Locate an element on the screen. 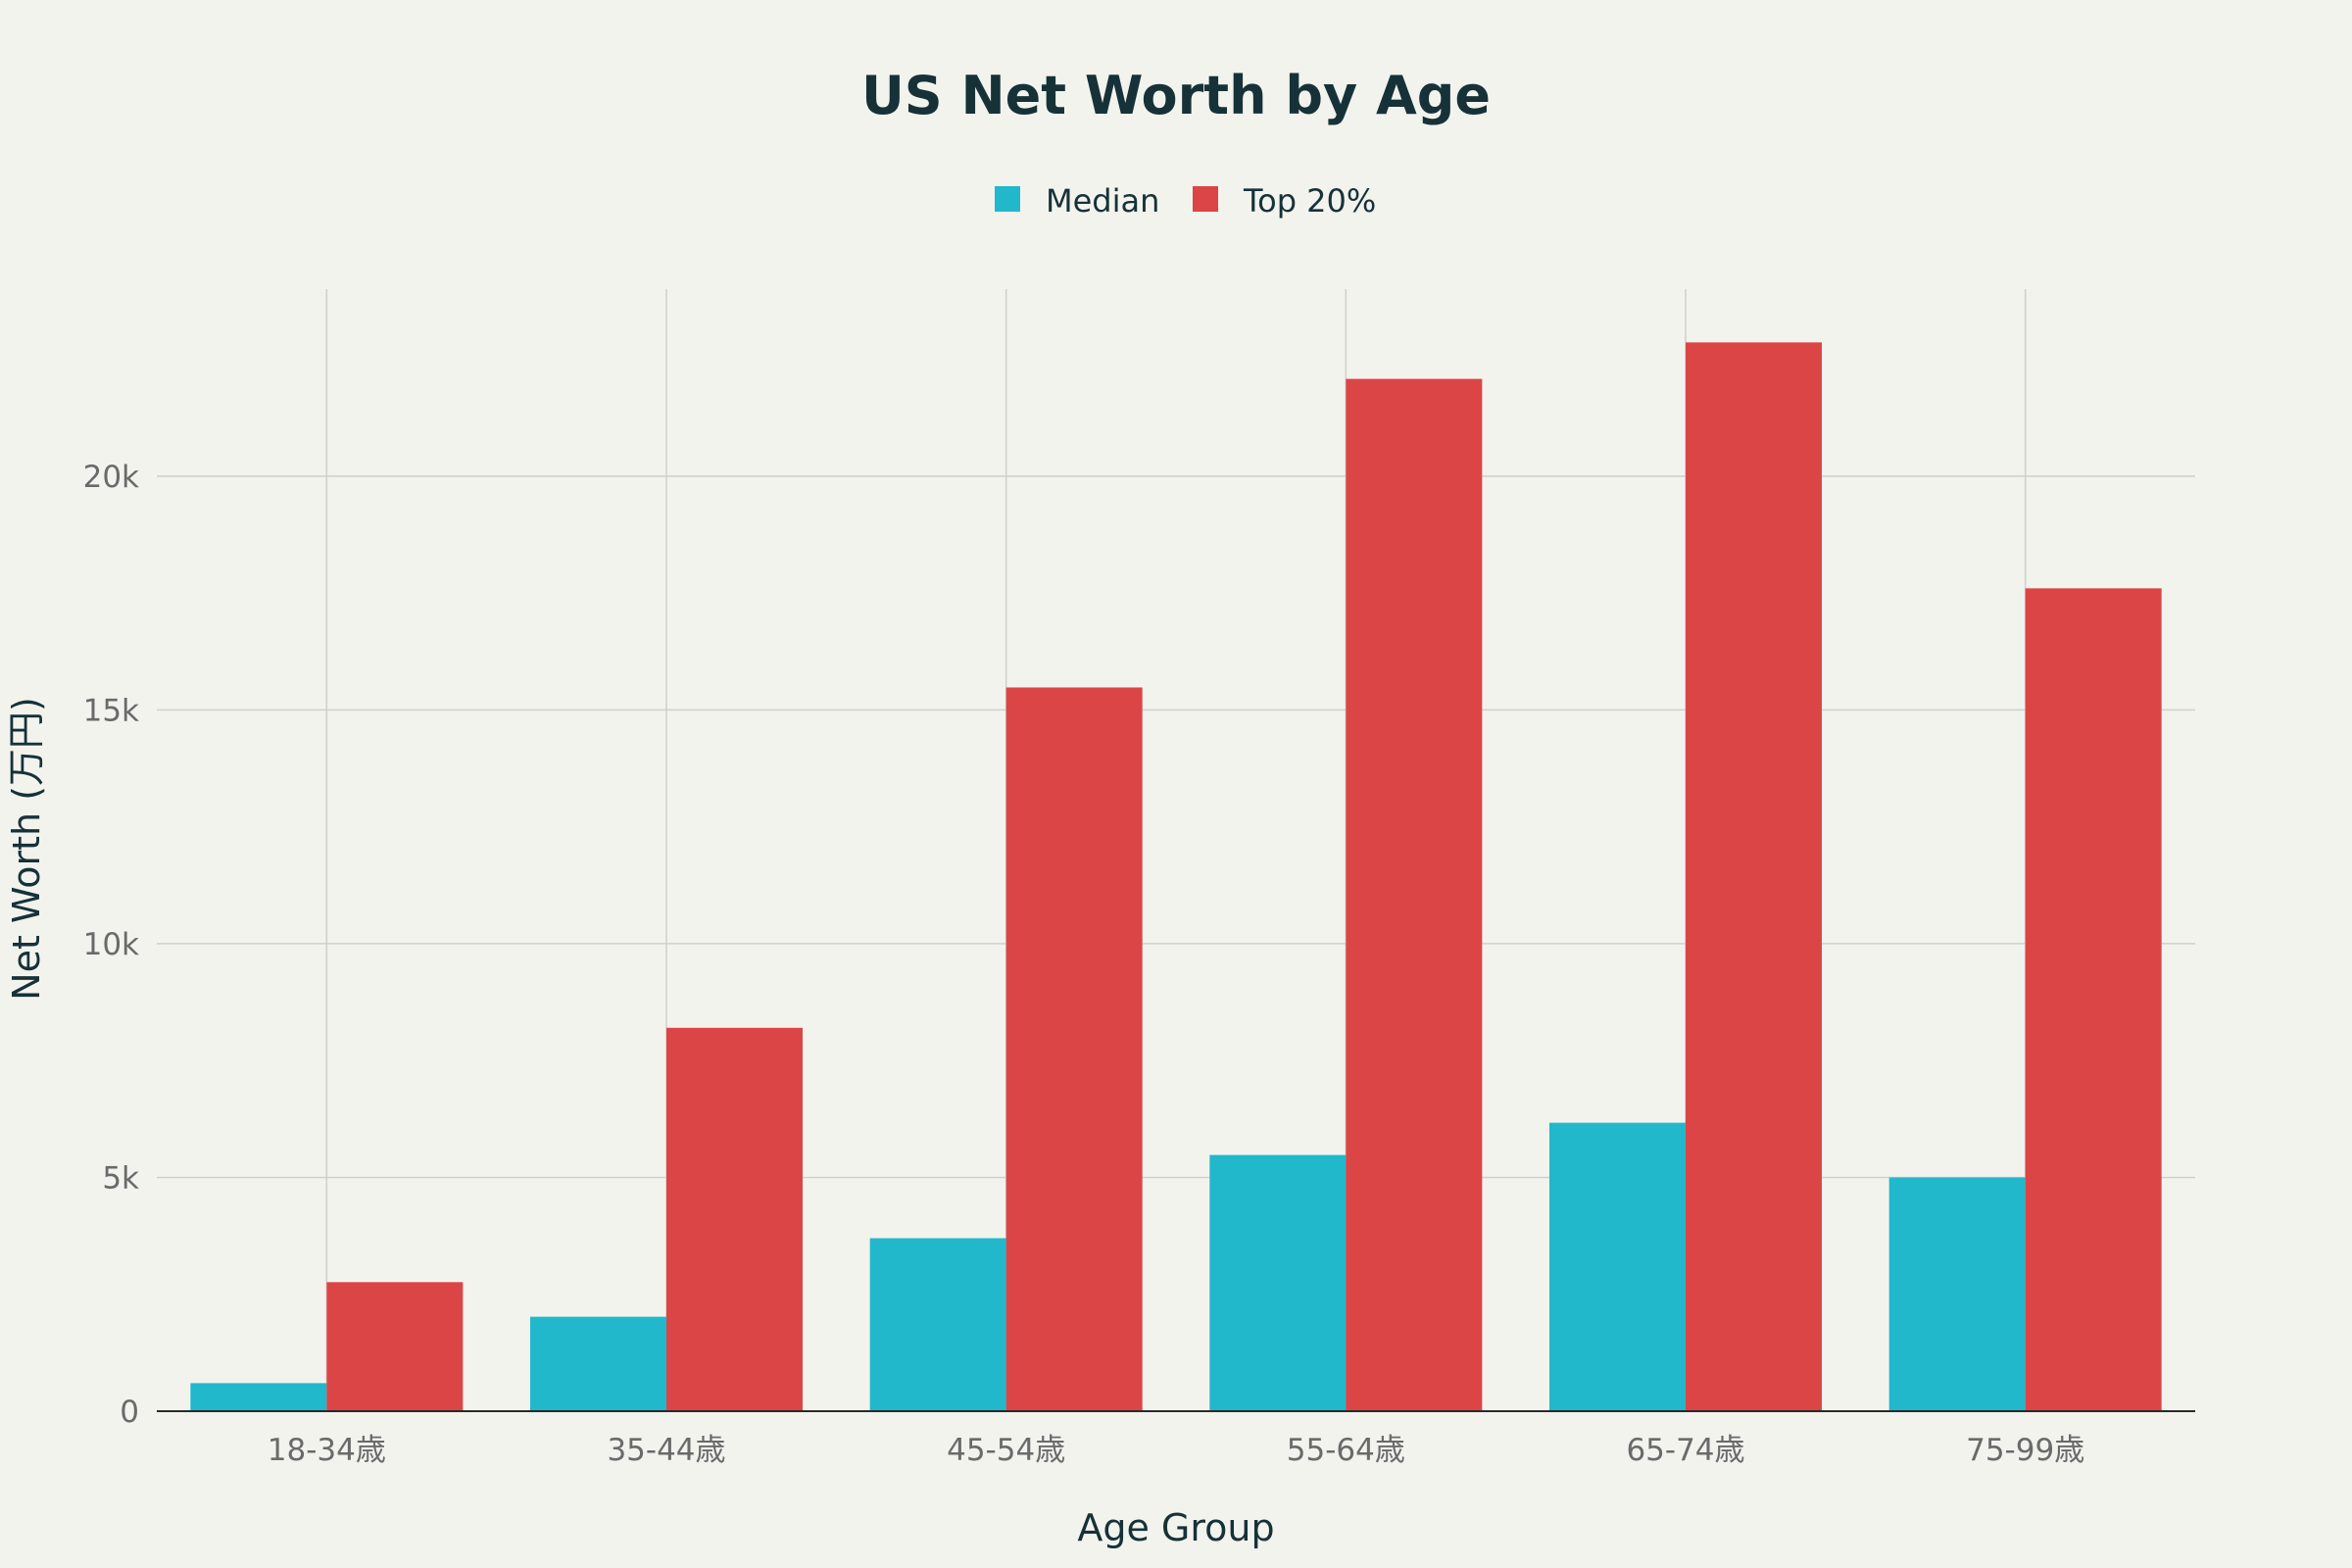 Image resolution: width=2352 pixels, height=1568 pixels. bar-top20-45-54歳 is located at coordinates (1074, 1049).